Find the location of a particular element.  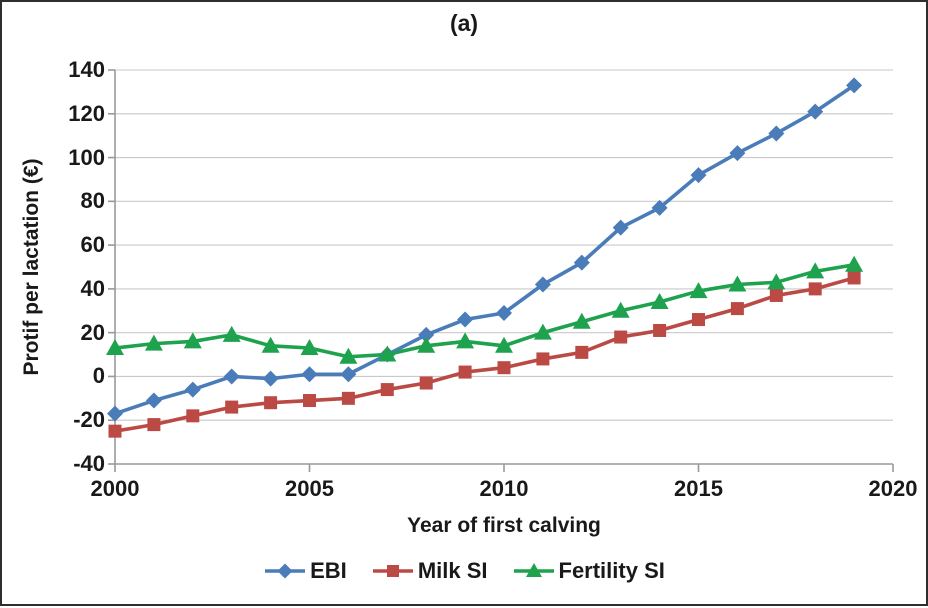

legend-triangle-icon is located at coordinates (533, 570).